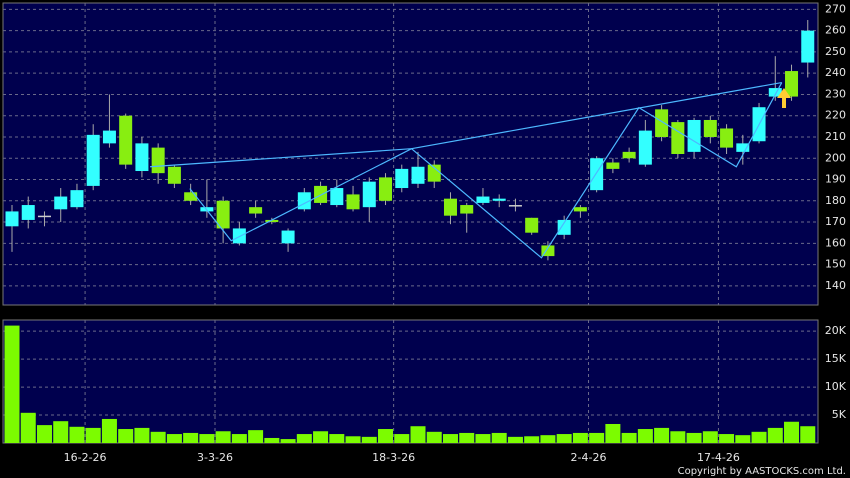  Describe the element at coordinates (718, 457) in the screenshot. I see `x-tick-label: 17-4-26` at that location.